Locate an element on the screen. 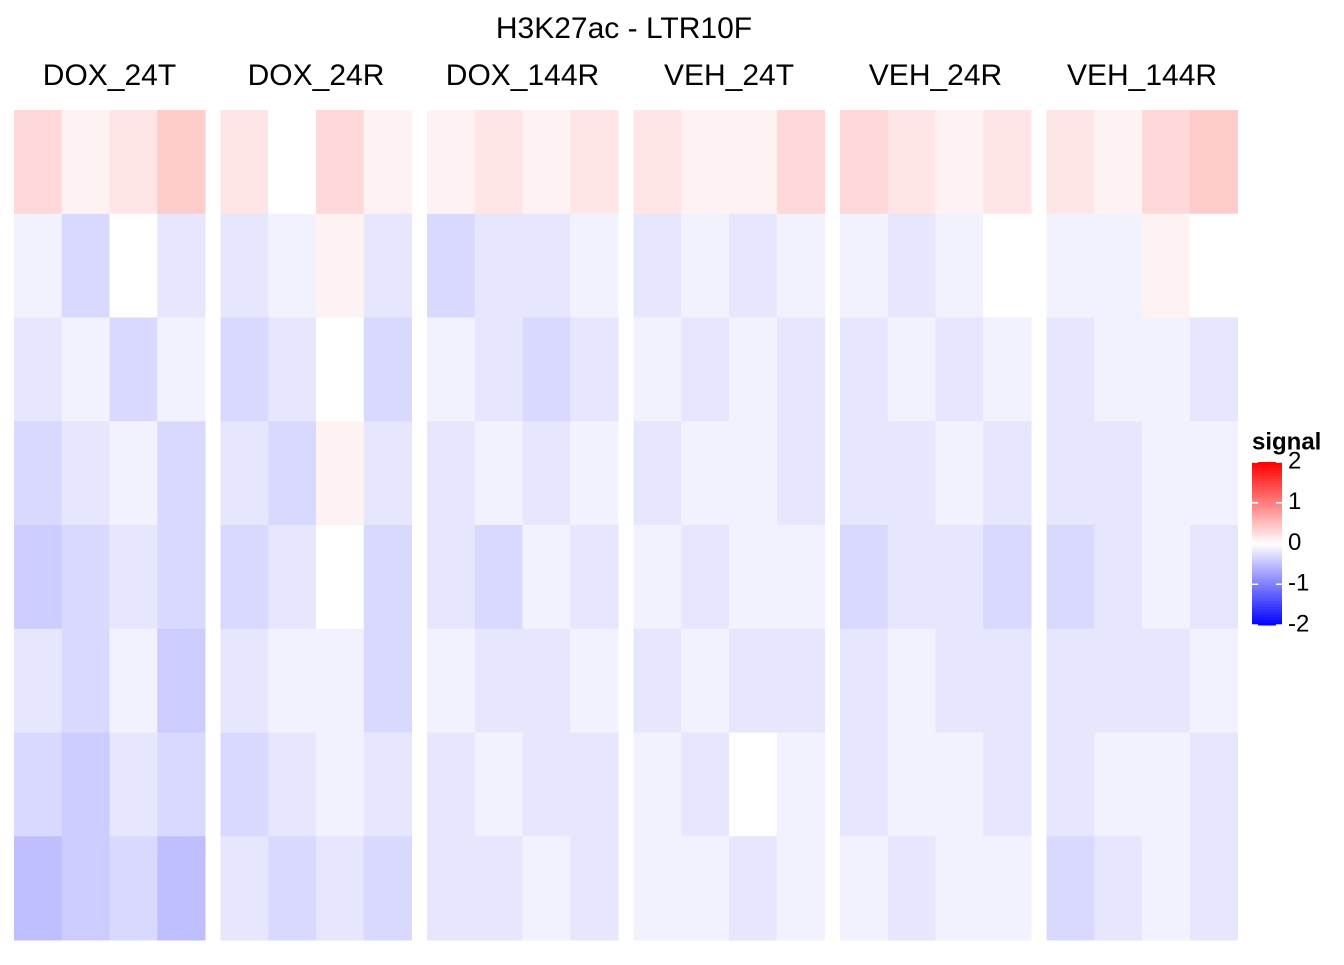 Image resolution: width=1344 pixels, height=965 pixels. panel-label: DOX_24T is located at coordinates (109, 75).